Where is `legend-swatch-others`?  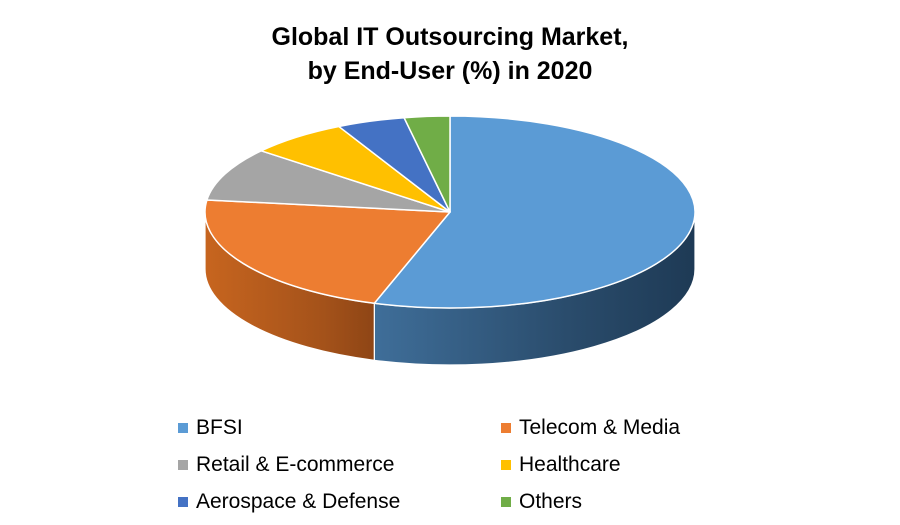
legend-swatch-others is located at coordinates (506, 502).